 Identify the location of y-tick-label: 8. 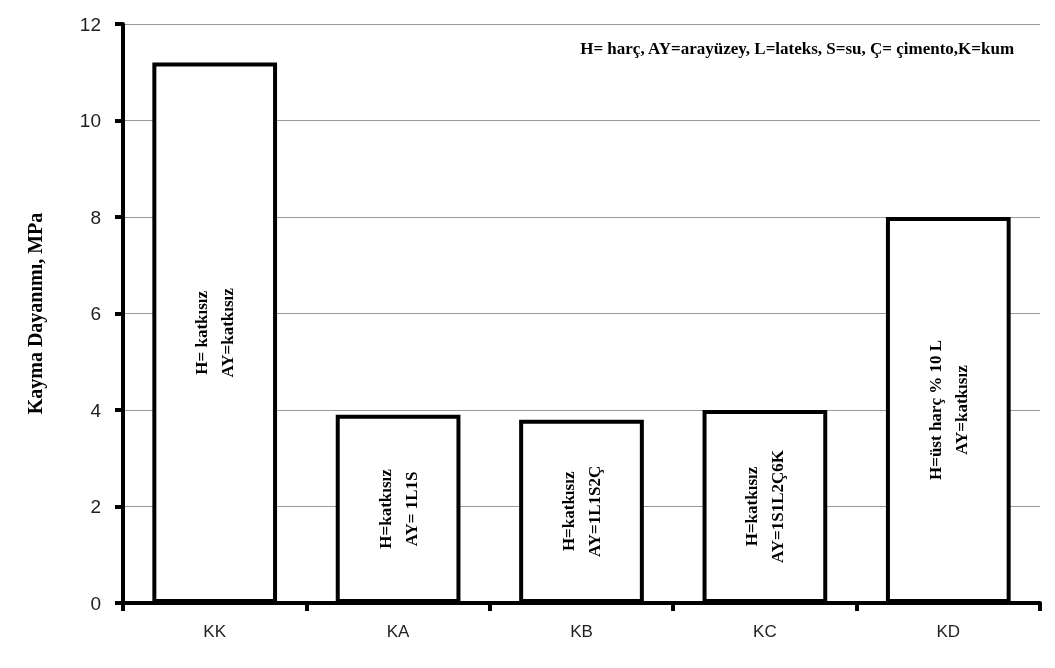
(95, 217).